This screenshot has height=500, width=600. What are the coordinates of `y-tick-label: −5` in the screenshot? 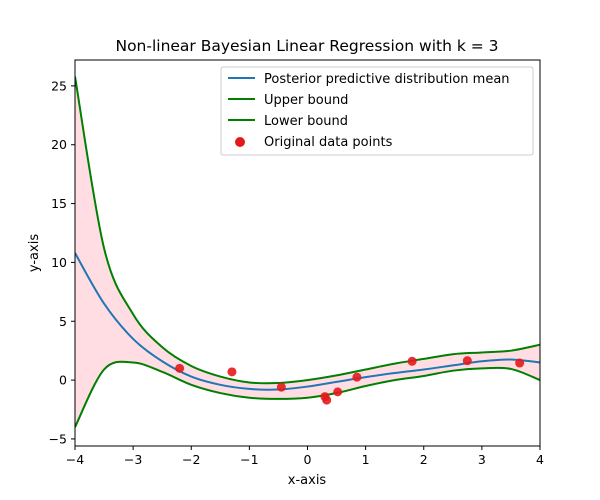 It's located at (58, 438).